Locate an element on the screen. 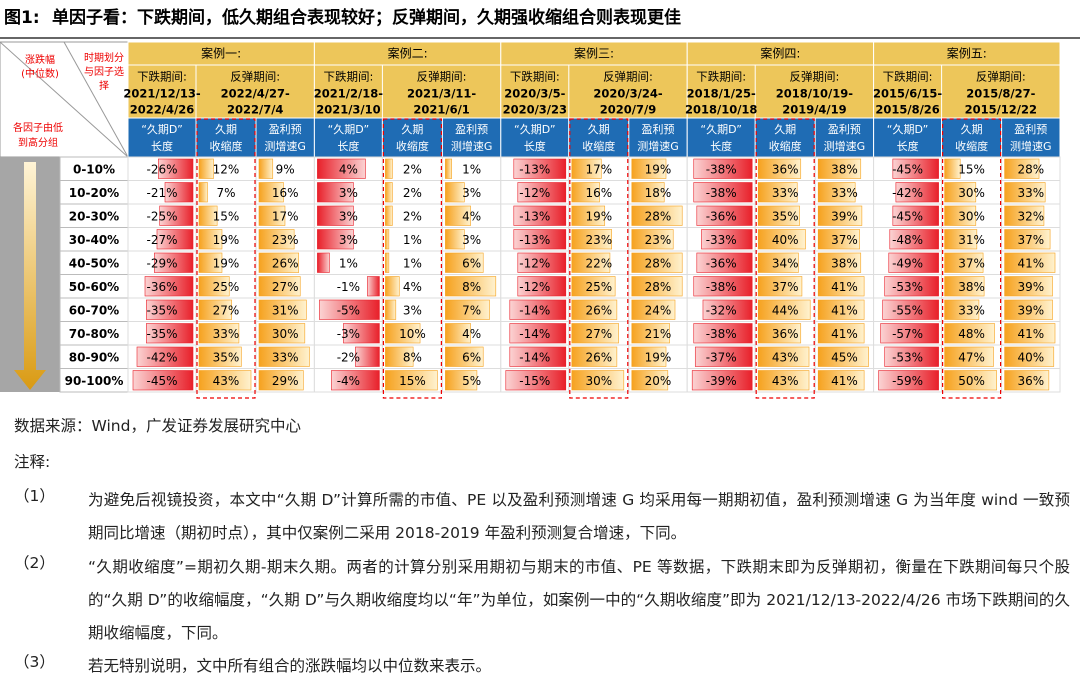 The image size is (1080, 683). note-number: （2） is located at coordinates (34, 563).